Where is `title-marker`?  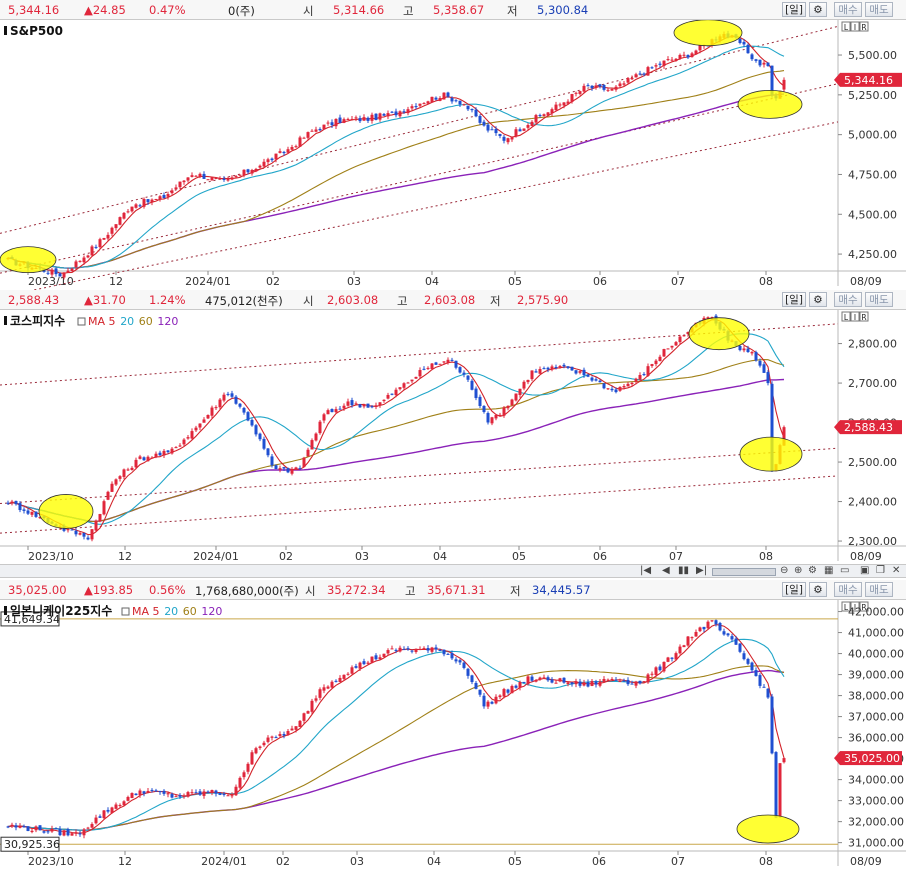 title-marker is located at coordinates (5, 610).